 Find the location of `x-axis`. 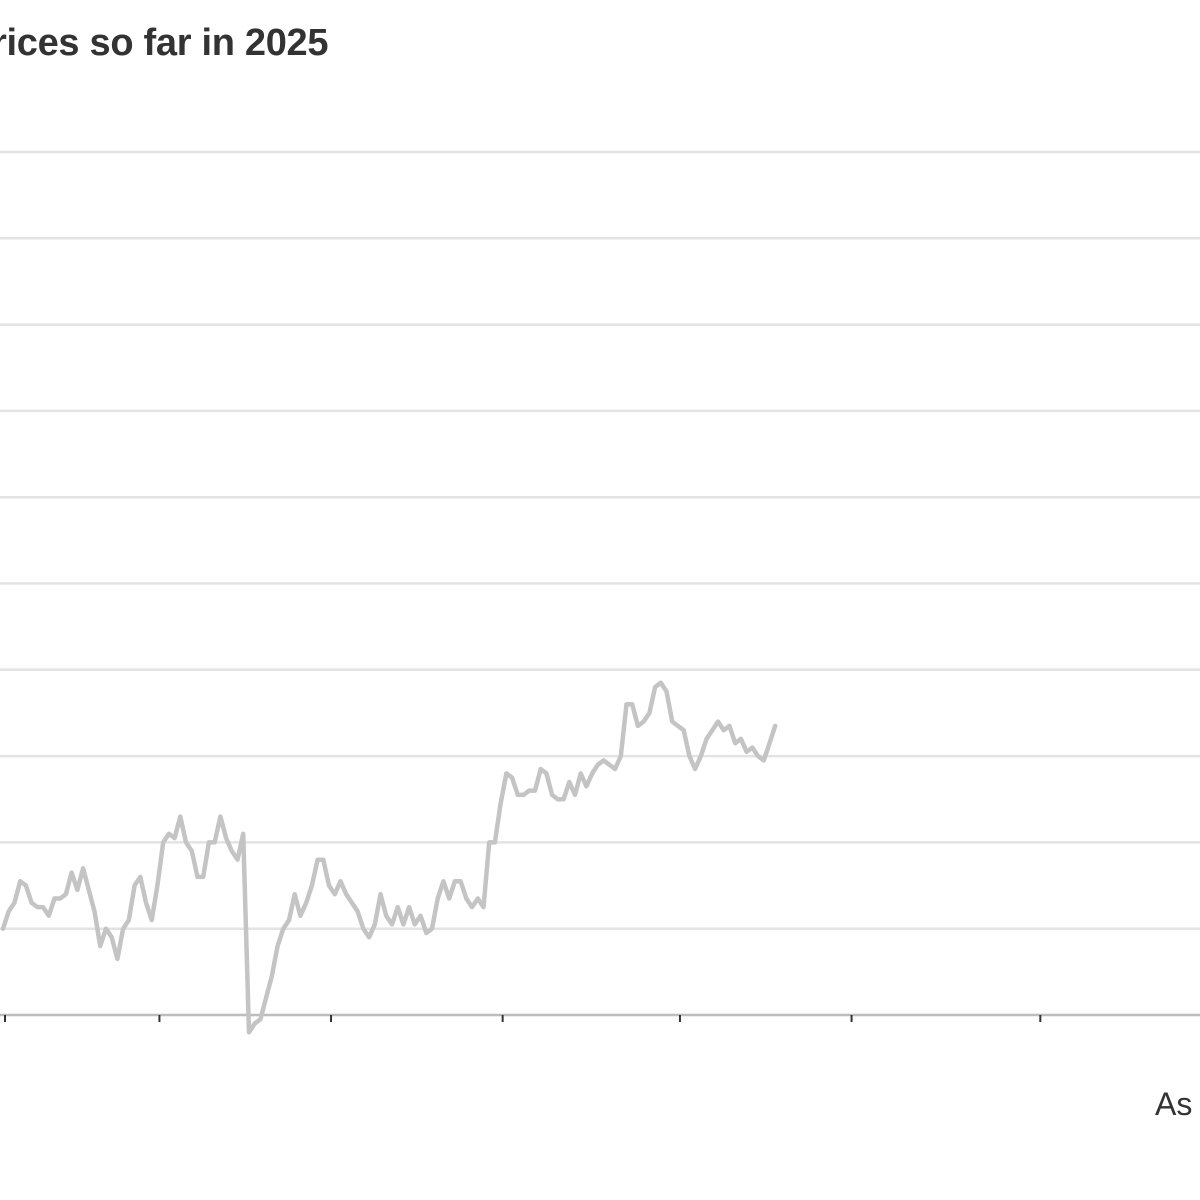

x-axis is located at coordinates (600, 1017).